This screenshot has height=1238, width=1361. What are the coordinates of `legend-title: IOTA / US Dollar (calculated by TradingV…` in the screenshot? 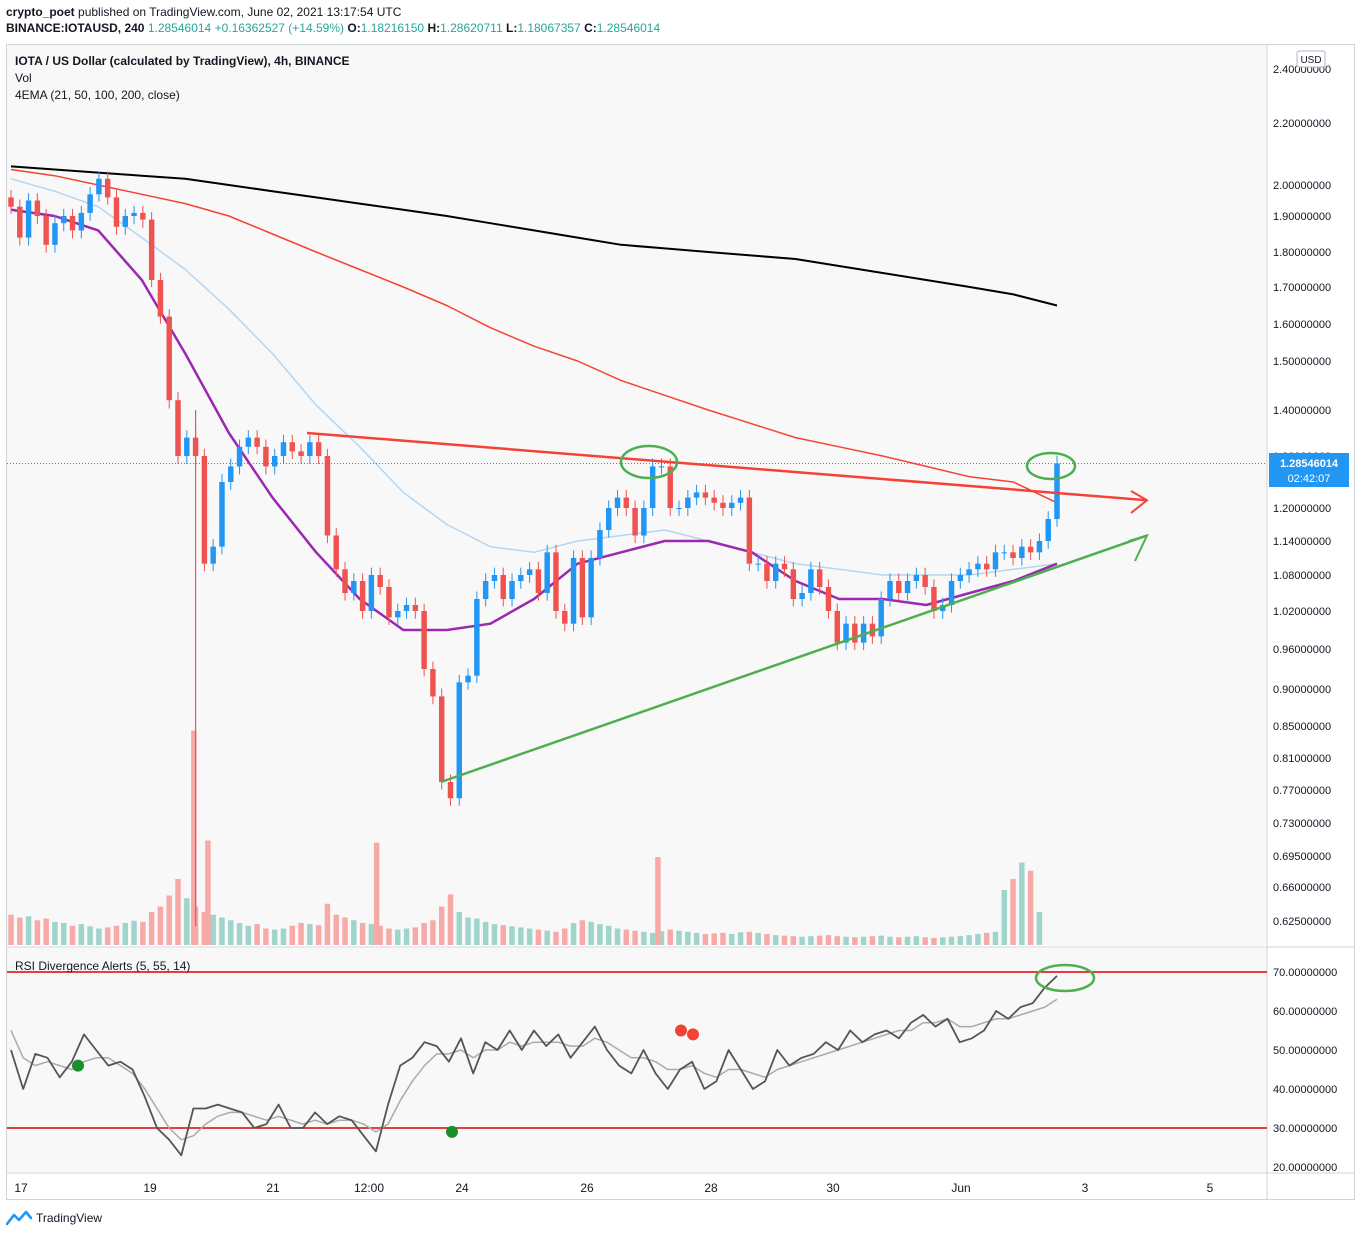 It's located at (182, 61).